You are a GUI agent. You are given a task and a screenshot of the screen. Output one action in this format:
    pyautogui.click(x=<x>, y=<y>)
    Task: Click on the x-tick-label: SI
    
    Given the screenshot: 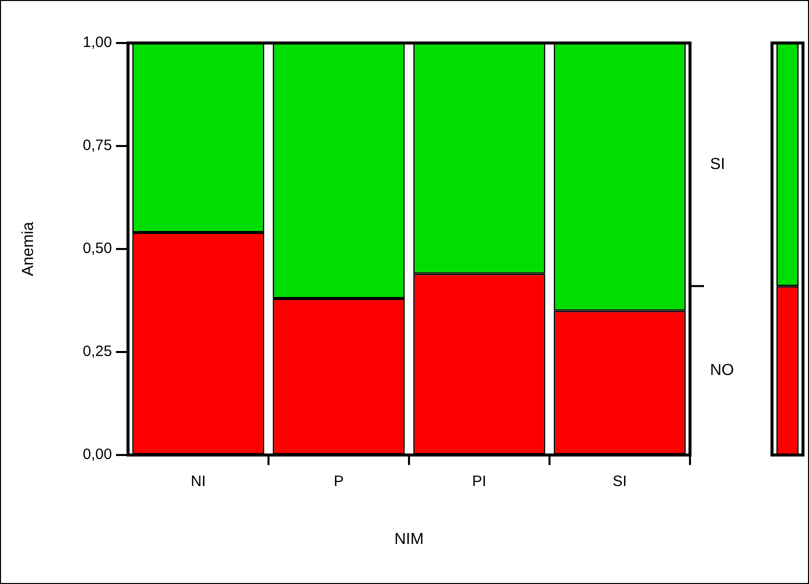 What is the action you would take?
    pyautogui.click(x=619, y=481)
    